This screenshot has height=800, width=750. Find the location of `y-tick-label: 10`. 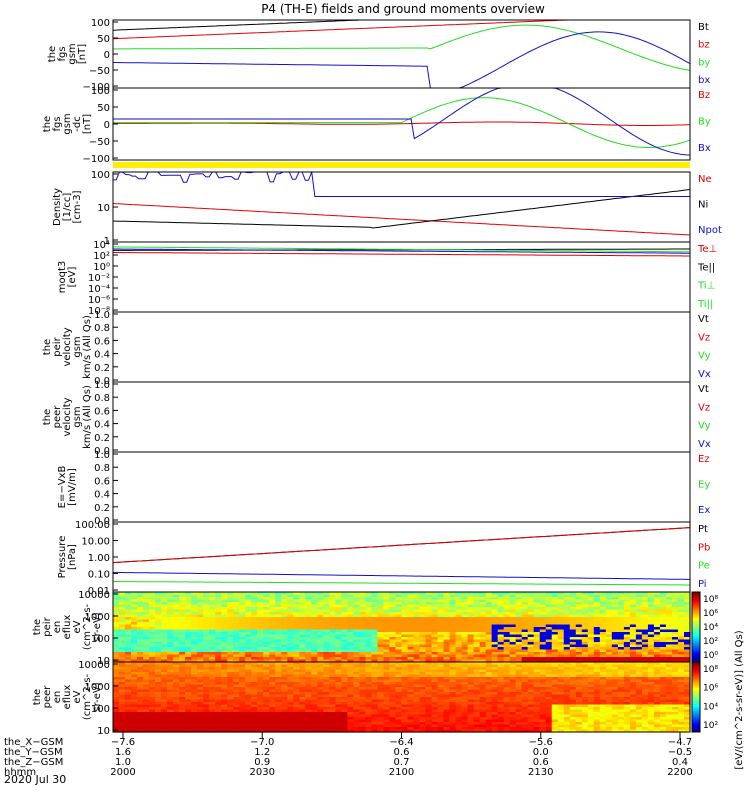

y-tick-label: 10 is located at coordinates (103, 208).